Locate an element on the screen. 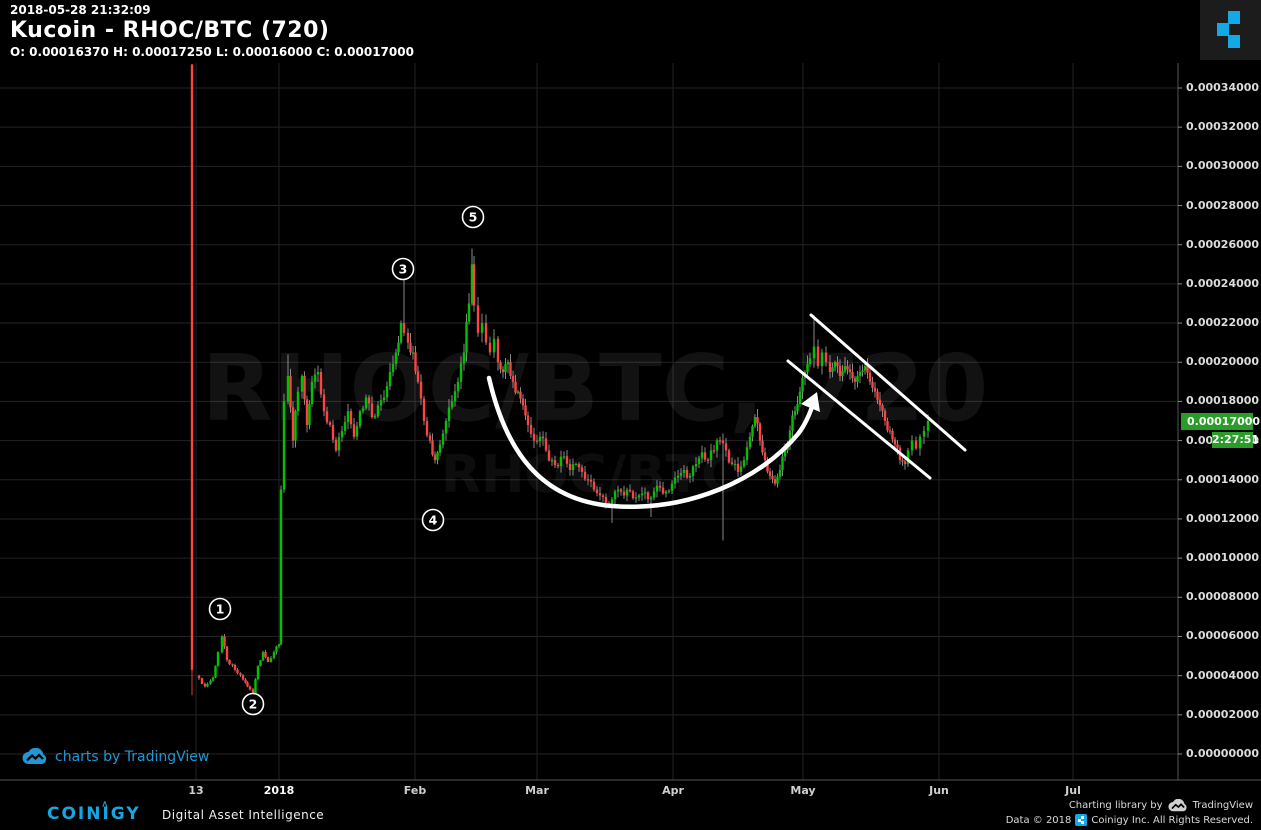 This screenshot has height=830, width=1261. watermark-symbol-interval: RHOC/BTC, 720 is located at coordinates (595, 388).